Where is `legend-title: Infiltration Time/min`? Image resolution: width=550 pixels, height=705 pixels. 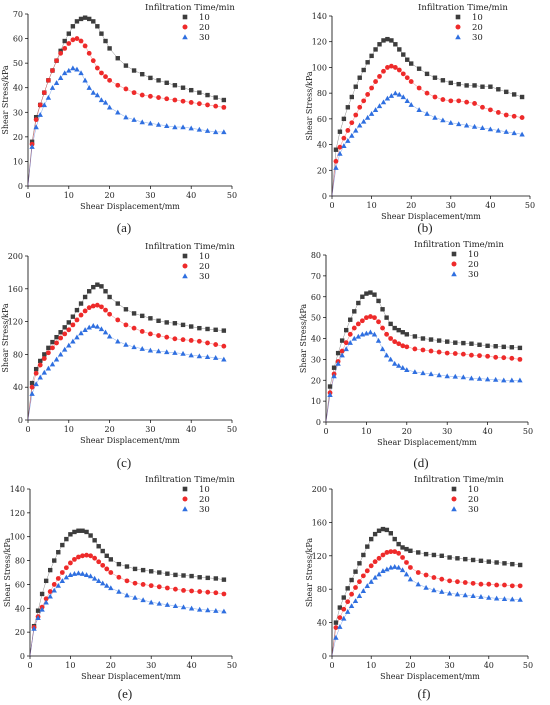 legend-title: Infiltration Time/min is located at coordinates (459, 480).